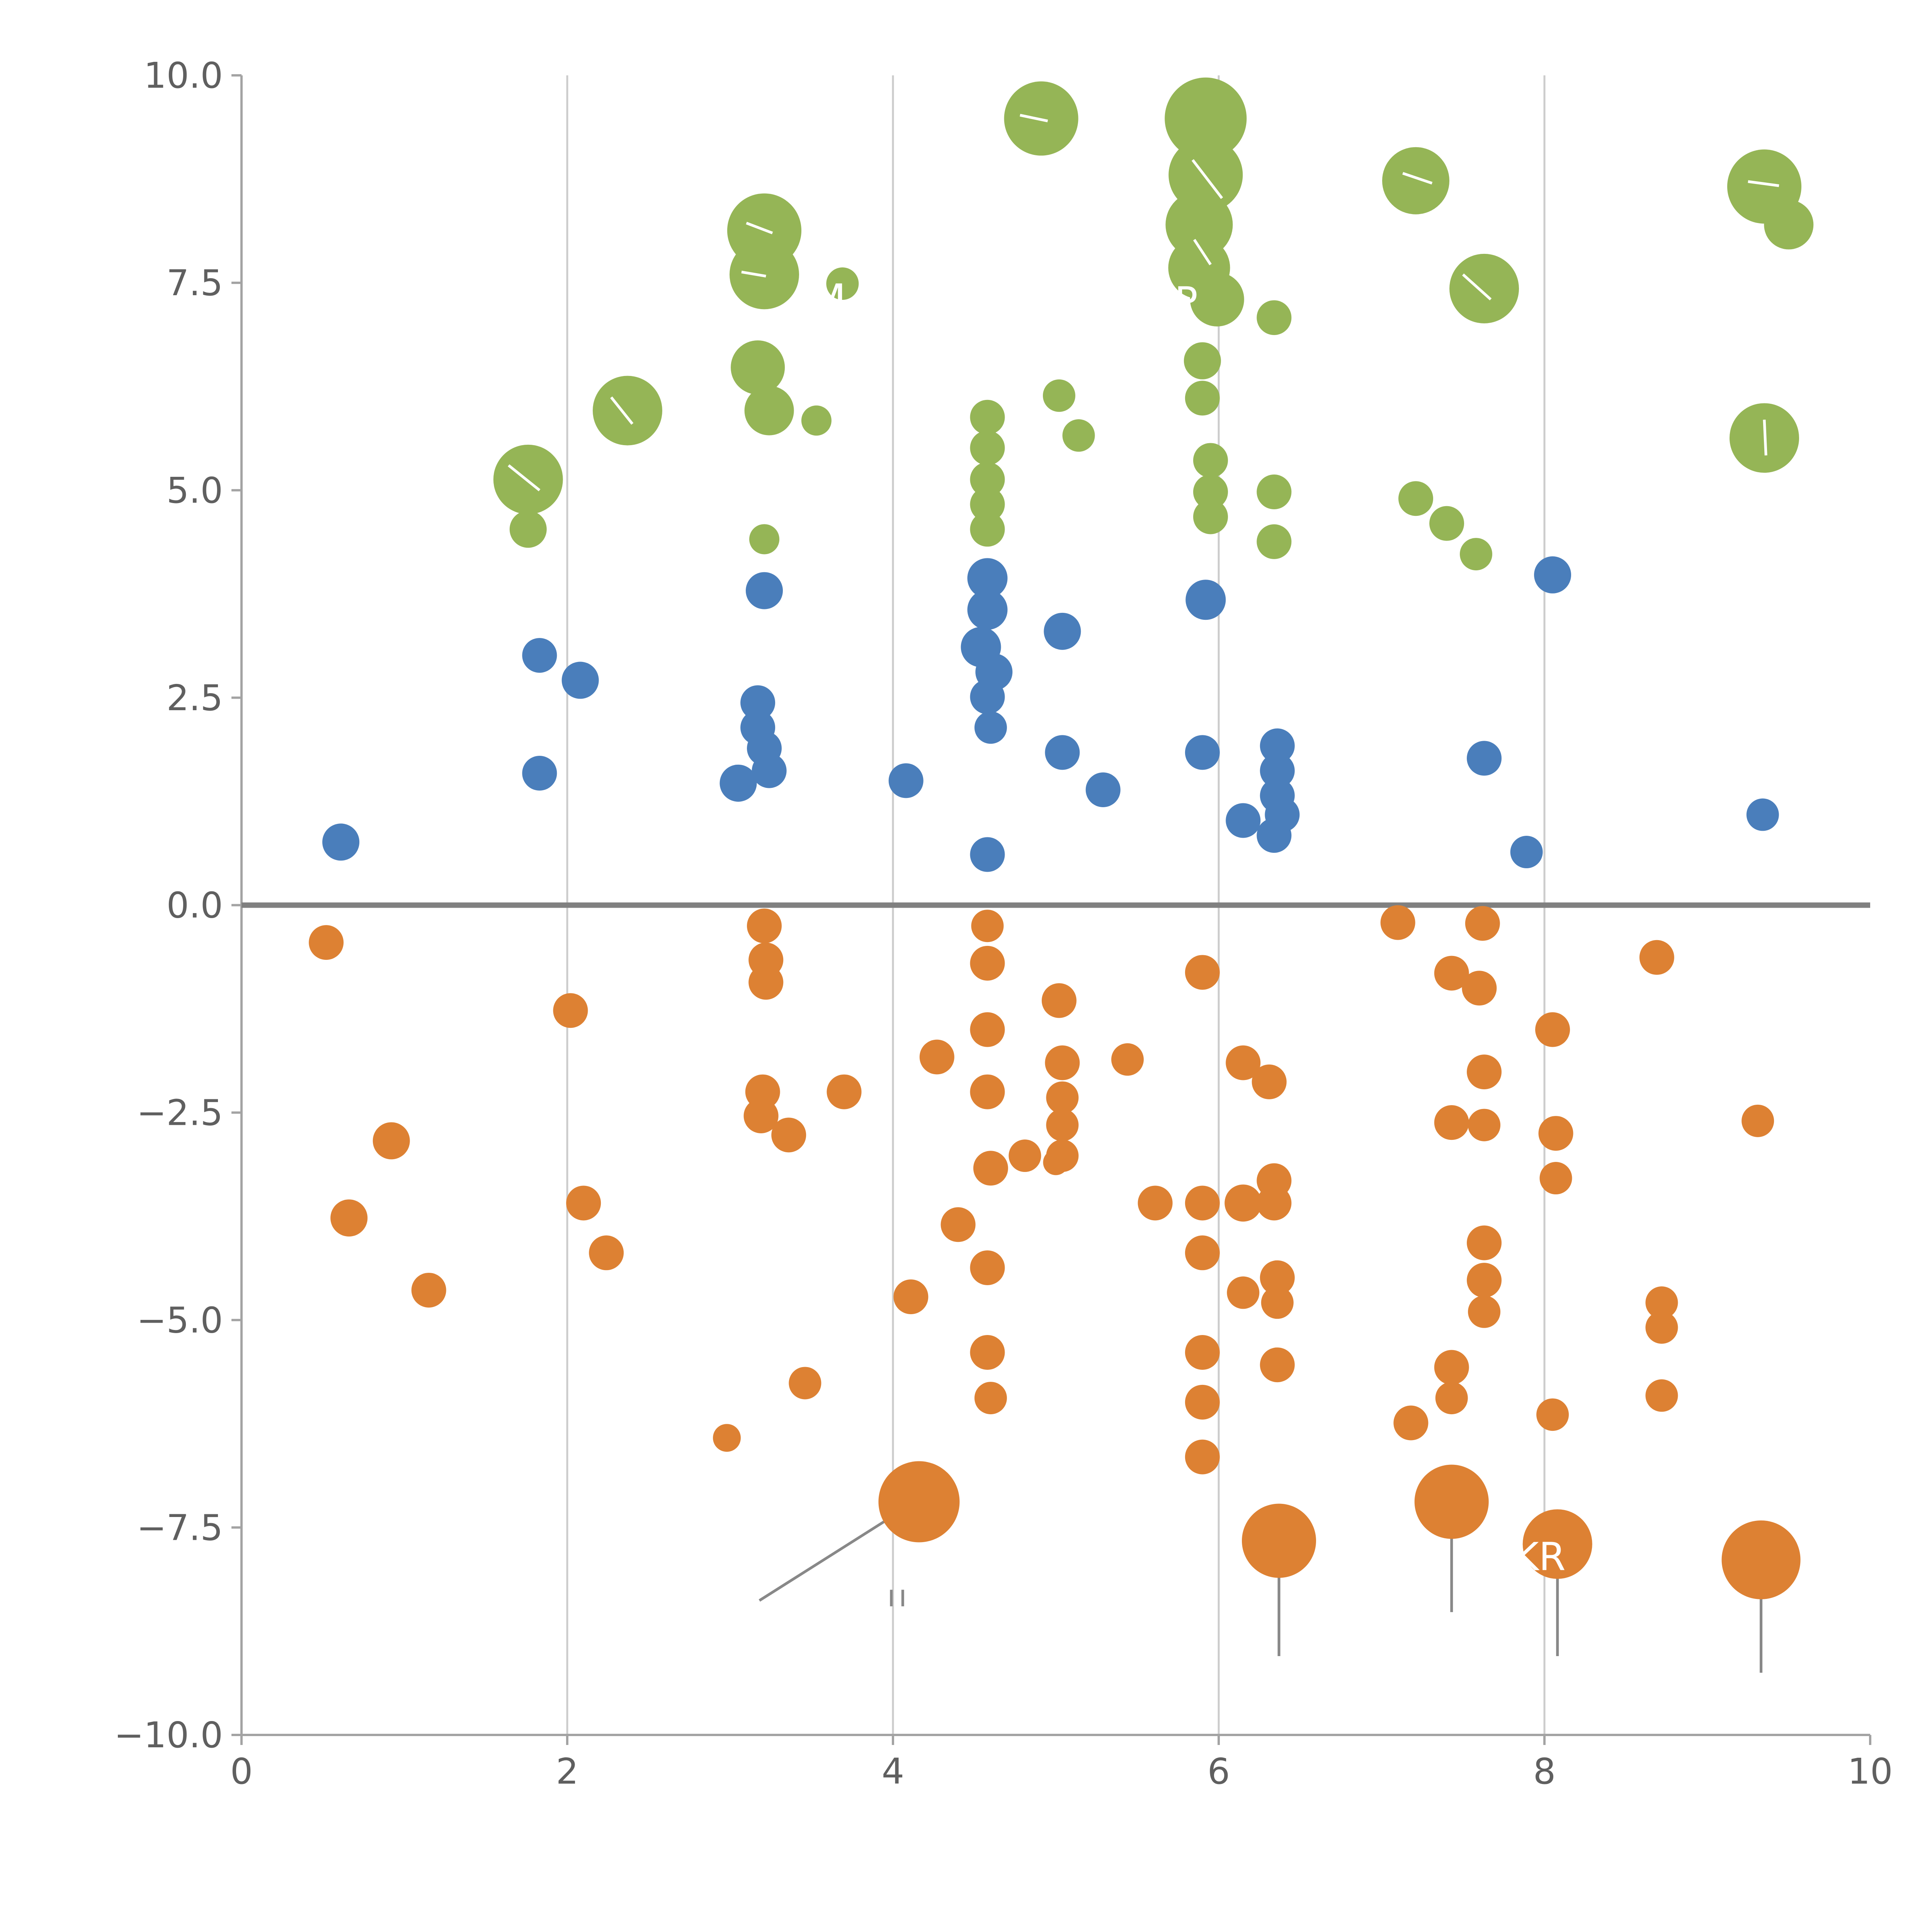  Describe the element at coordinates (1219, 1771) in the screenshot. I see `x-tick-label: 6` at that location.